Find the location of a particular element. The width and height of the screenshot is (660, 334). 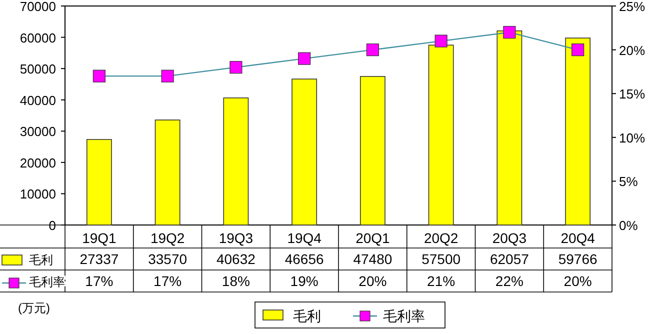

x-tick-label: 20Q1 is located at coordinates (373, 238).